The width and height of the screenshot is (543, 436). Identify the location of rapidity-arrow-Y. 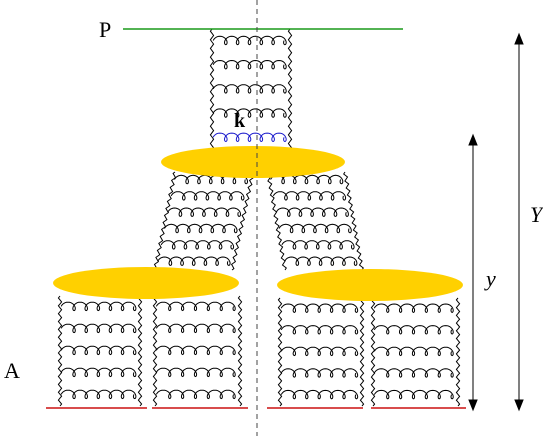
(519, 222).